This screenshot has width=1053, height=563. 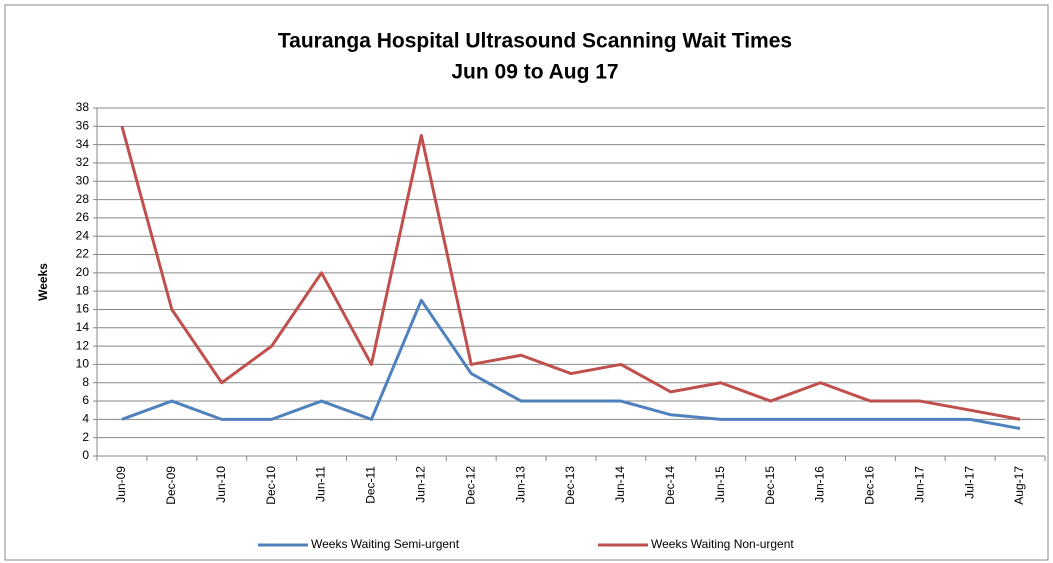 I want to click on x-tick-label: Jun-14, so click(x=620, y=484).